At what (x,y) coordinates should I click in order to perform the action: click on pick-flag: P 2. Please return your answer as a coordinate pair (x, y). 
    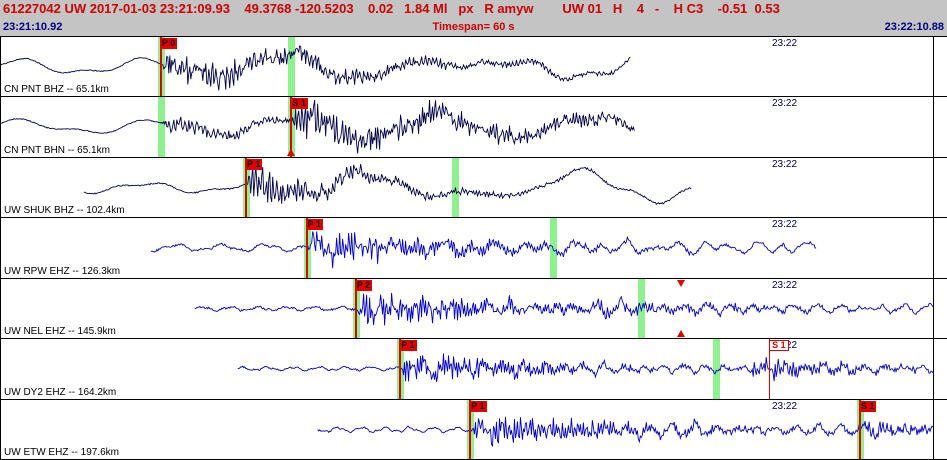
    Looking at the image, I should click on (363, 285).